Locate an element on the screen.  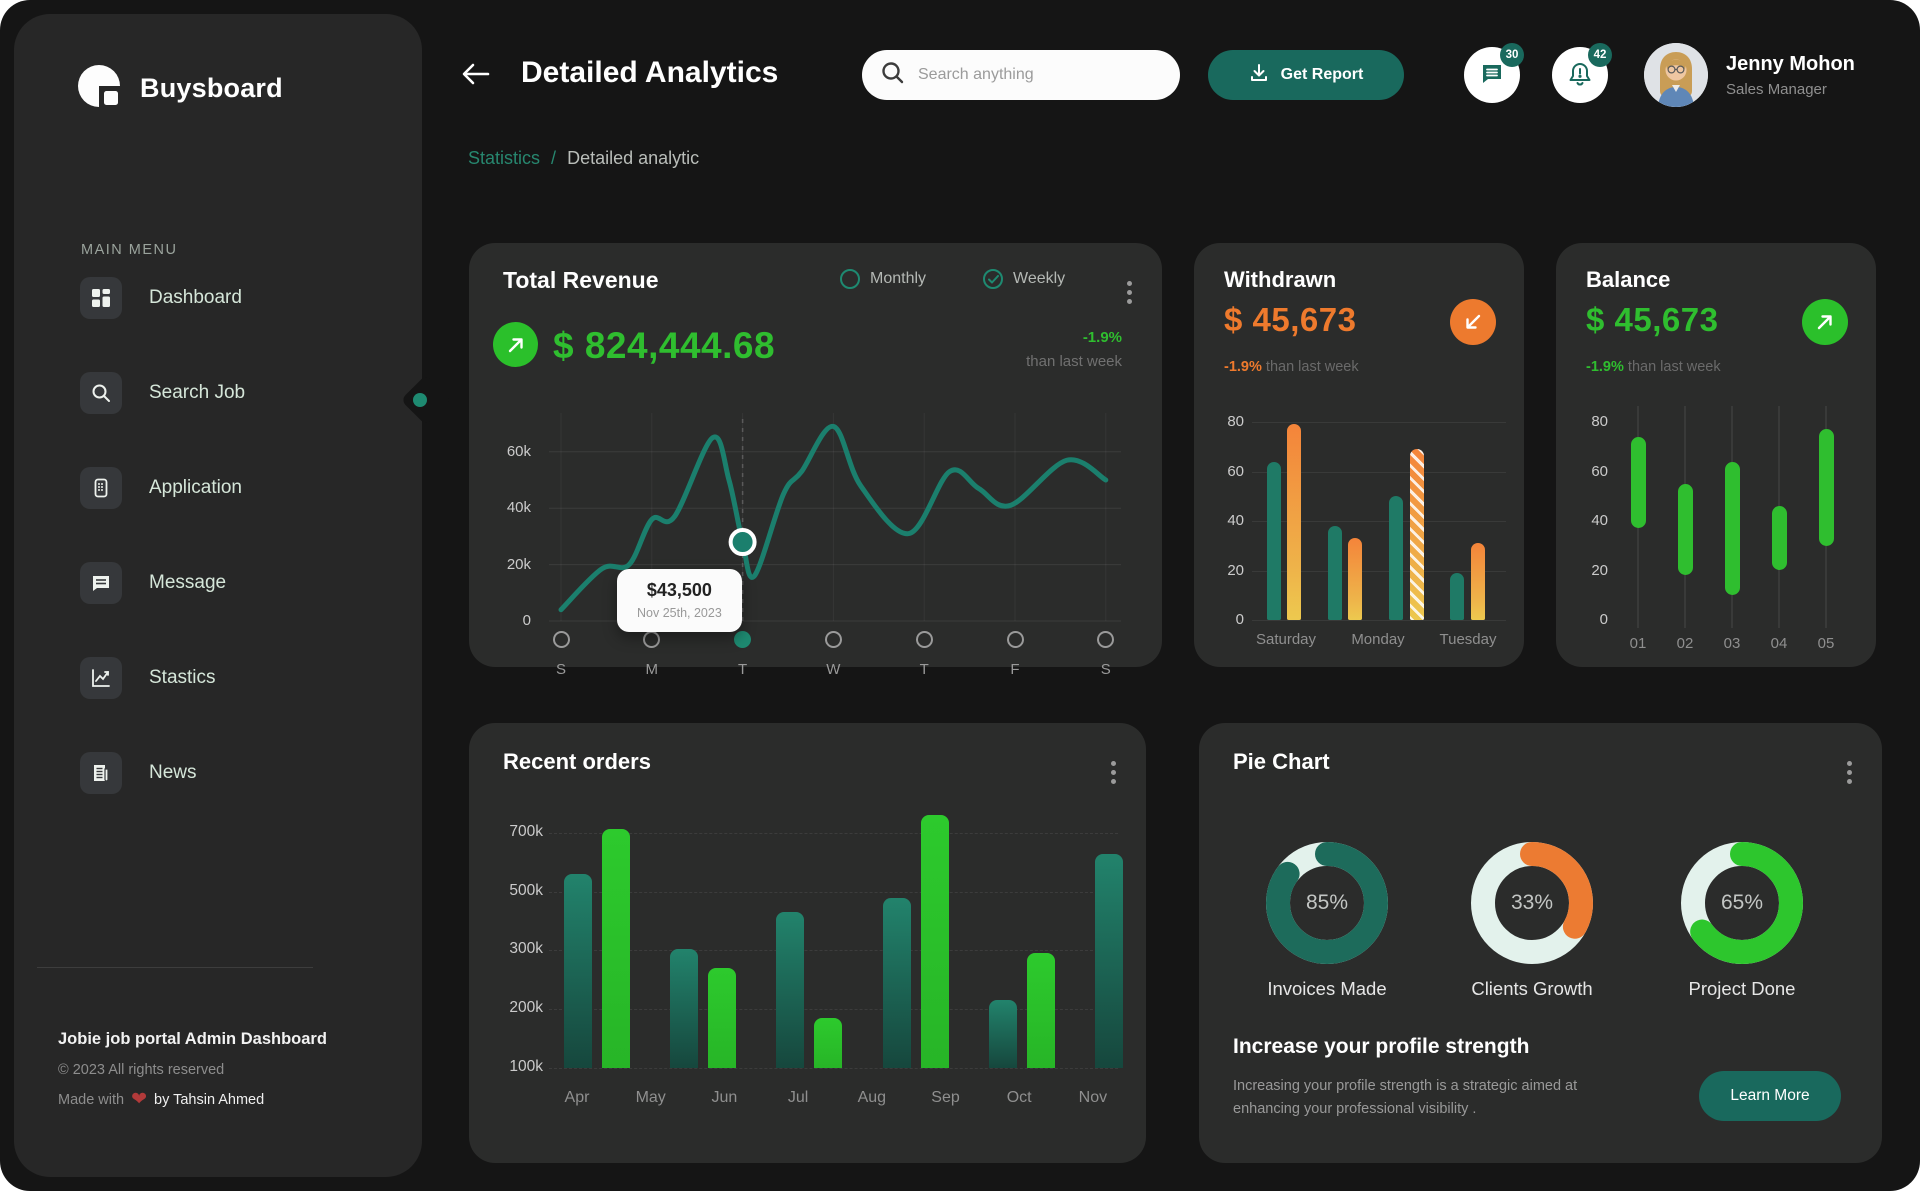
withdrawn-amount: $ 45,673 is located at coordinates (1290, 319).